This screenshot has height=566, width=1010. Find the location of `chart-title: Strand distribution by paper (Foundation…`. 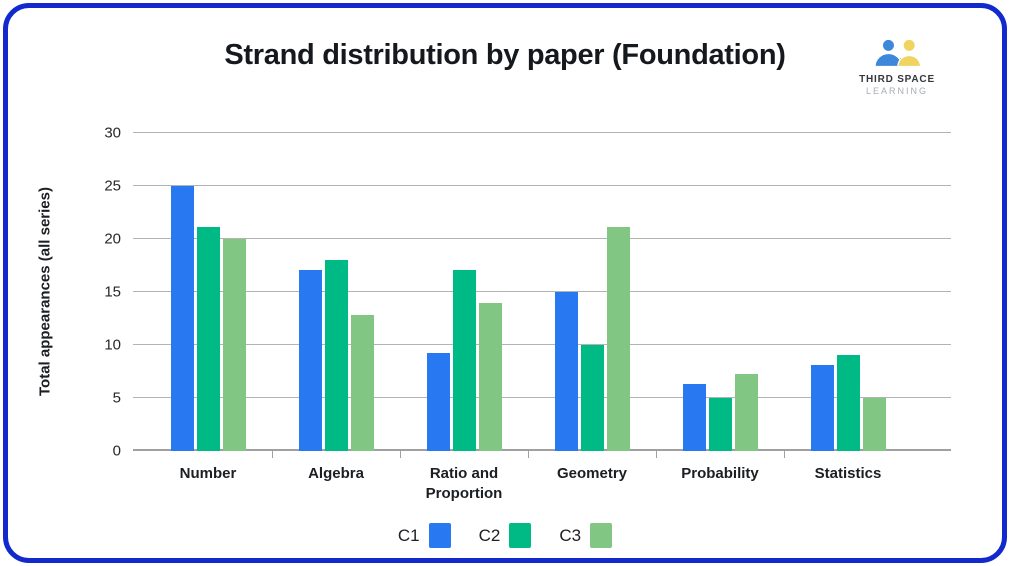

chart-title: Strand distribution by paper (Foundation… is located at coordinates (505, 55).